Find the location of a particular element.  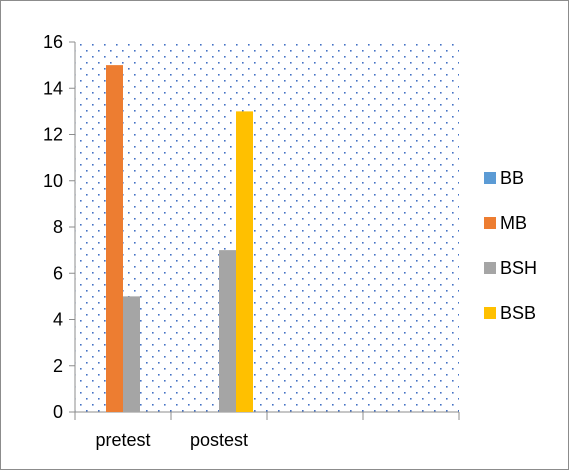

y-tick-label: 12 is located at coordinates (53, 135).